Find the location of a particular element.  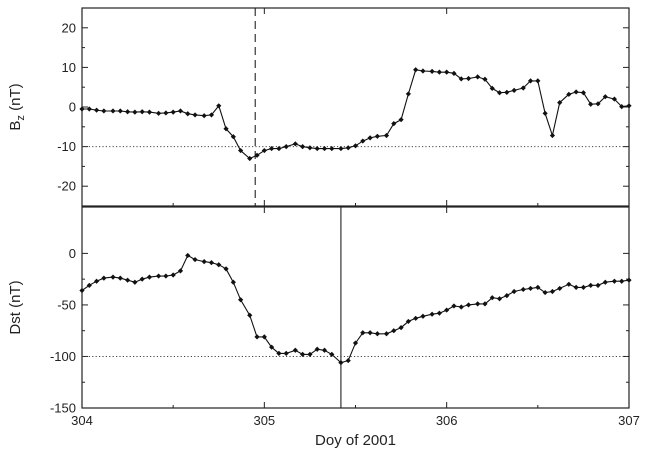

y-tick-label: 20 is located at coordinates (69, 27).